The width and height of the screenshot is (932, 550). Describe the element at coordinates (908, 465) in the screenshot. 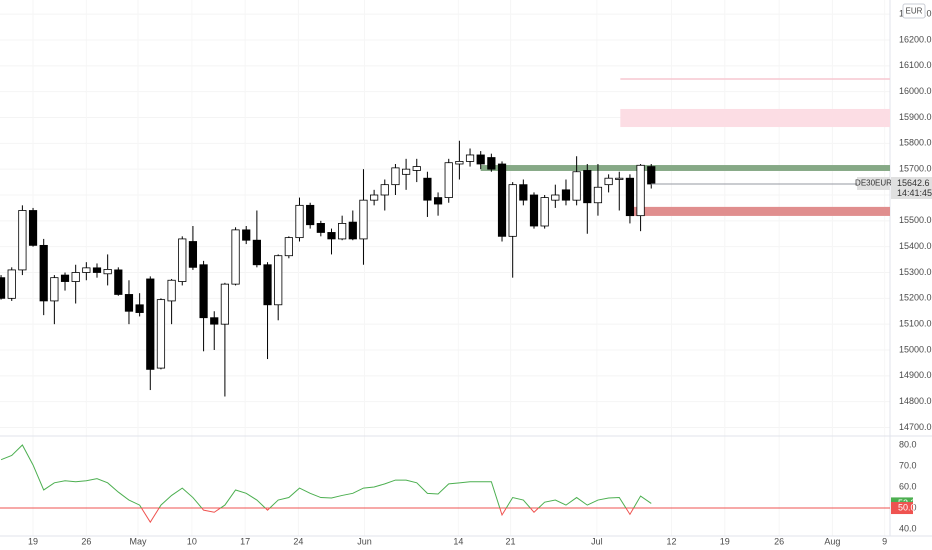

I see `indicator-tick-label: 70.0` at that location.